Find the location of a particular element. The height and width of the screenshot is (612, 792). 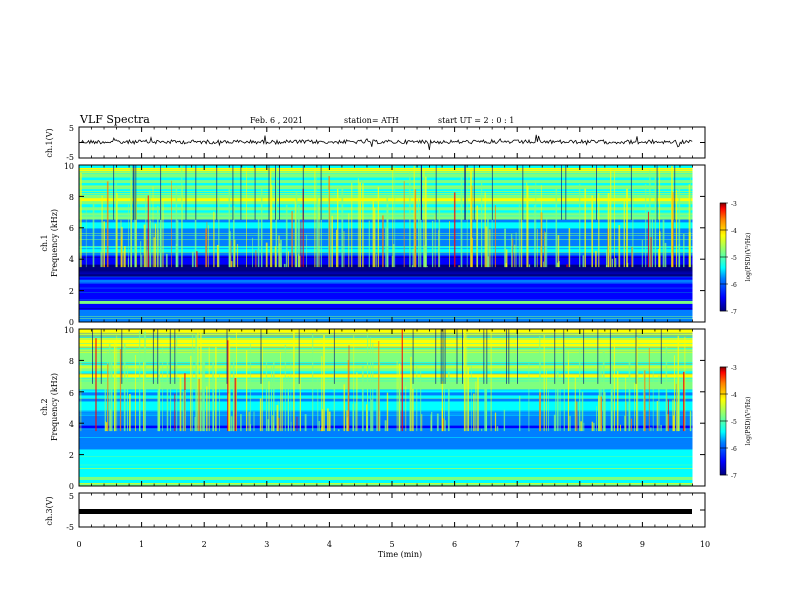

ch1-freq-ylabel: Frequency (kHz) is located at coordinates (54, 243).